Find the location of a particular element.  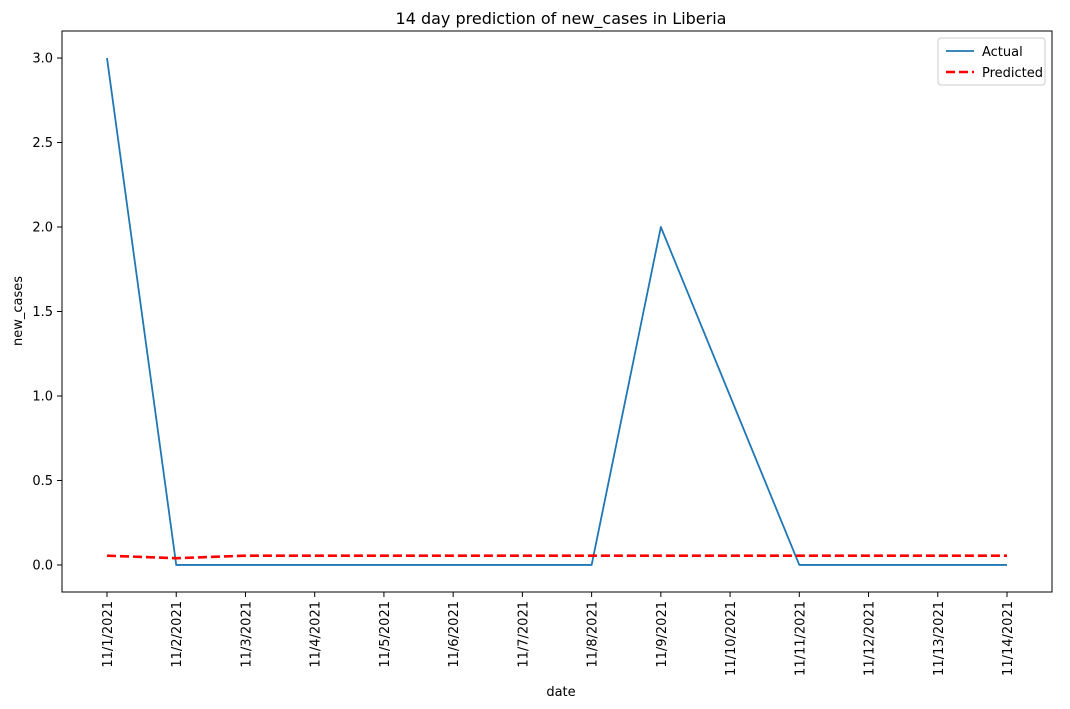

x-tick-label: 11/14/2021 is located at coordinates (1008, 638).